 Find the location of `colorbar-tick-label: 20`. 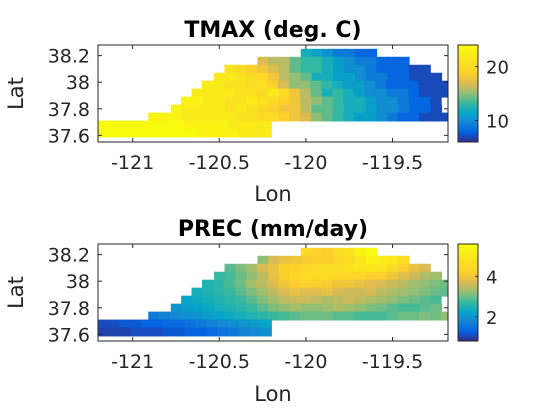

colorbar-tick-label: 20 is located at coordinates (497, 68).